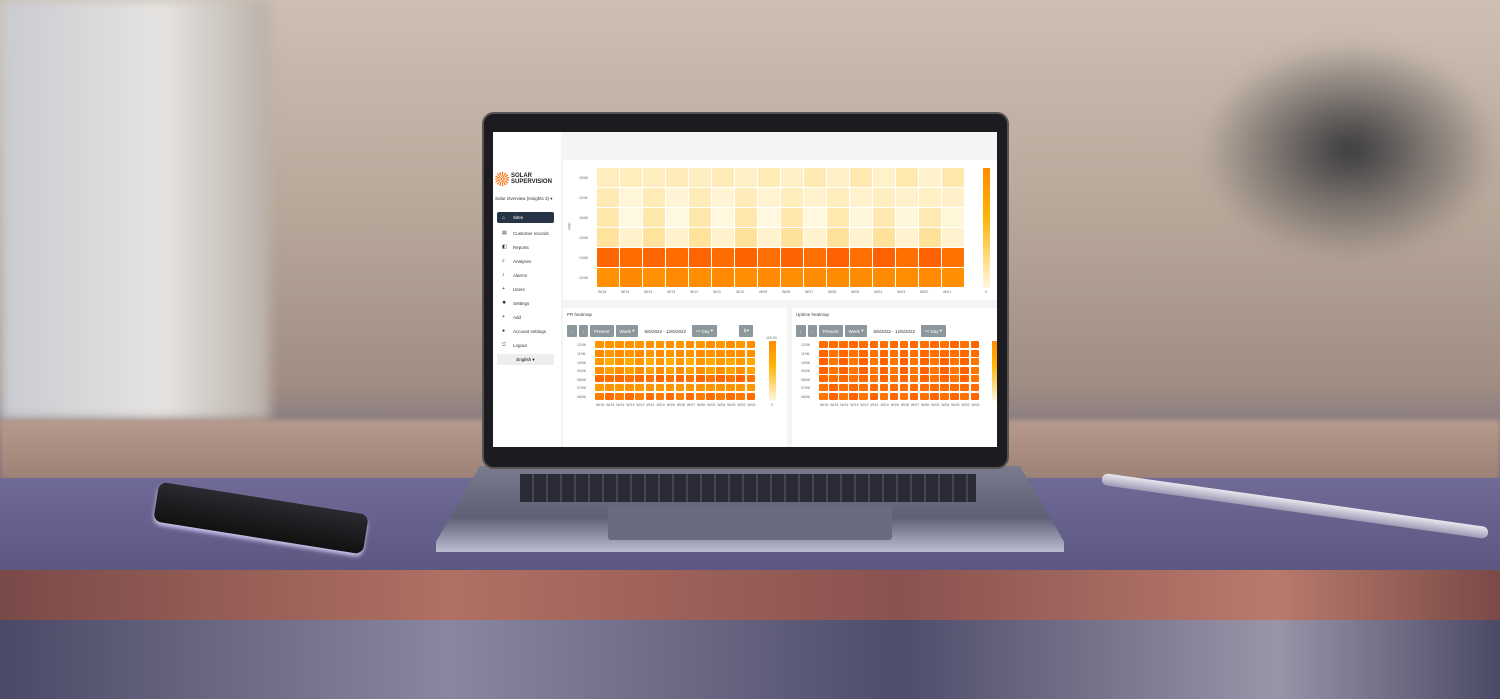  I want to click on sidebar-item-sites: ⌂ Sites, so click(525, 217).